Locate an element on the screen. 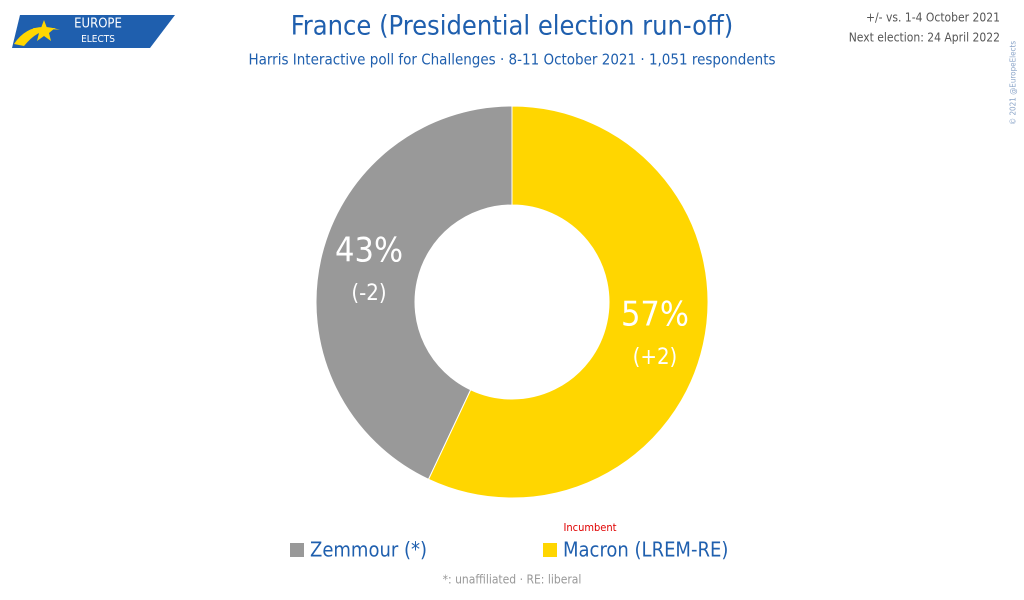 The height and width of the screenshot is (600, 1024). legend-label: Macron (LREM-RE) is located at coordinates (645, 550).